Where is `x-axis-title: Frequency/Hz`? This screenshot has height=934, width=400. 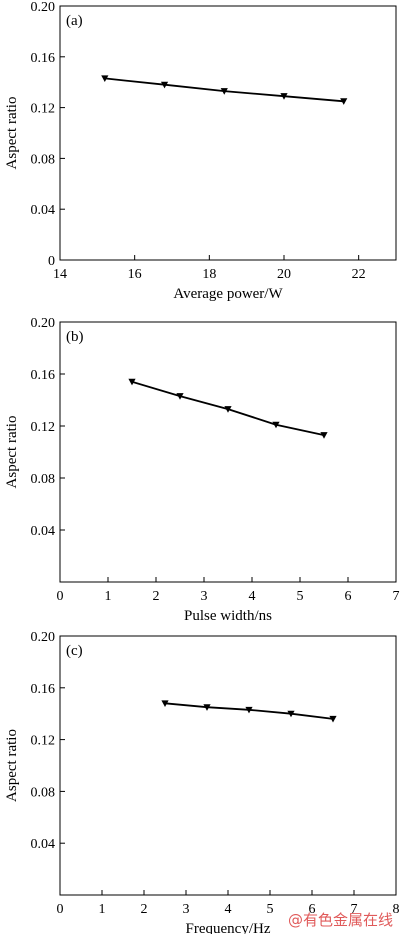
x-axis-title: Frequency/Hz is located at coordinates (228, 927).